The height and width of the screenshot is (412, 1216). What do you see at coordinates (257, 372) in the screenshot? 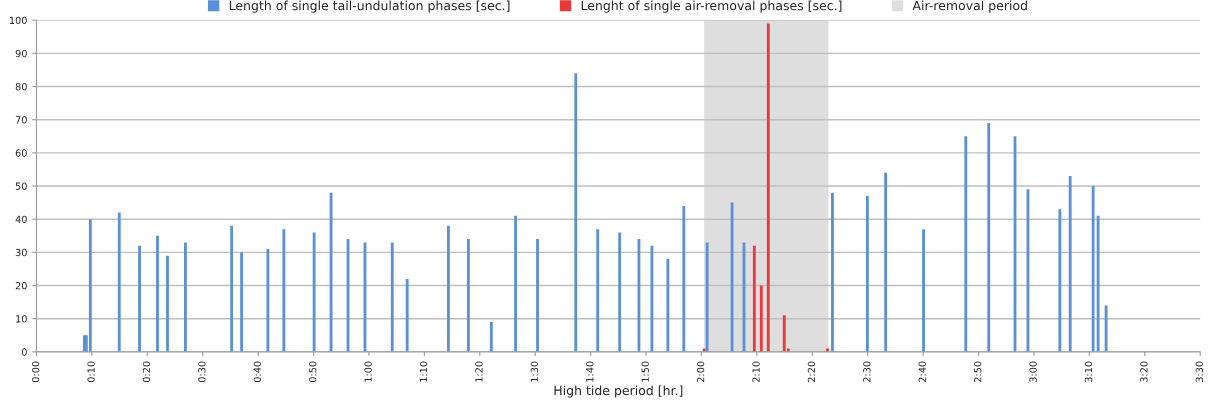
I see `x-tick-label: 0:40` at bounding box center [257, 372].